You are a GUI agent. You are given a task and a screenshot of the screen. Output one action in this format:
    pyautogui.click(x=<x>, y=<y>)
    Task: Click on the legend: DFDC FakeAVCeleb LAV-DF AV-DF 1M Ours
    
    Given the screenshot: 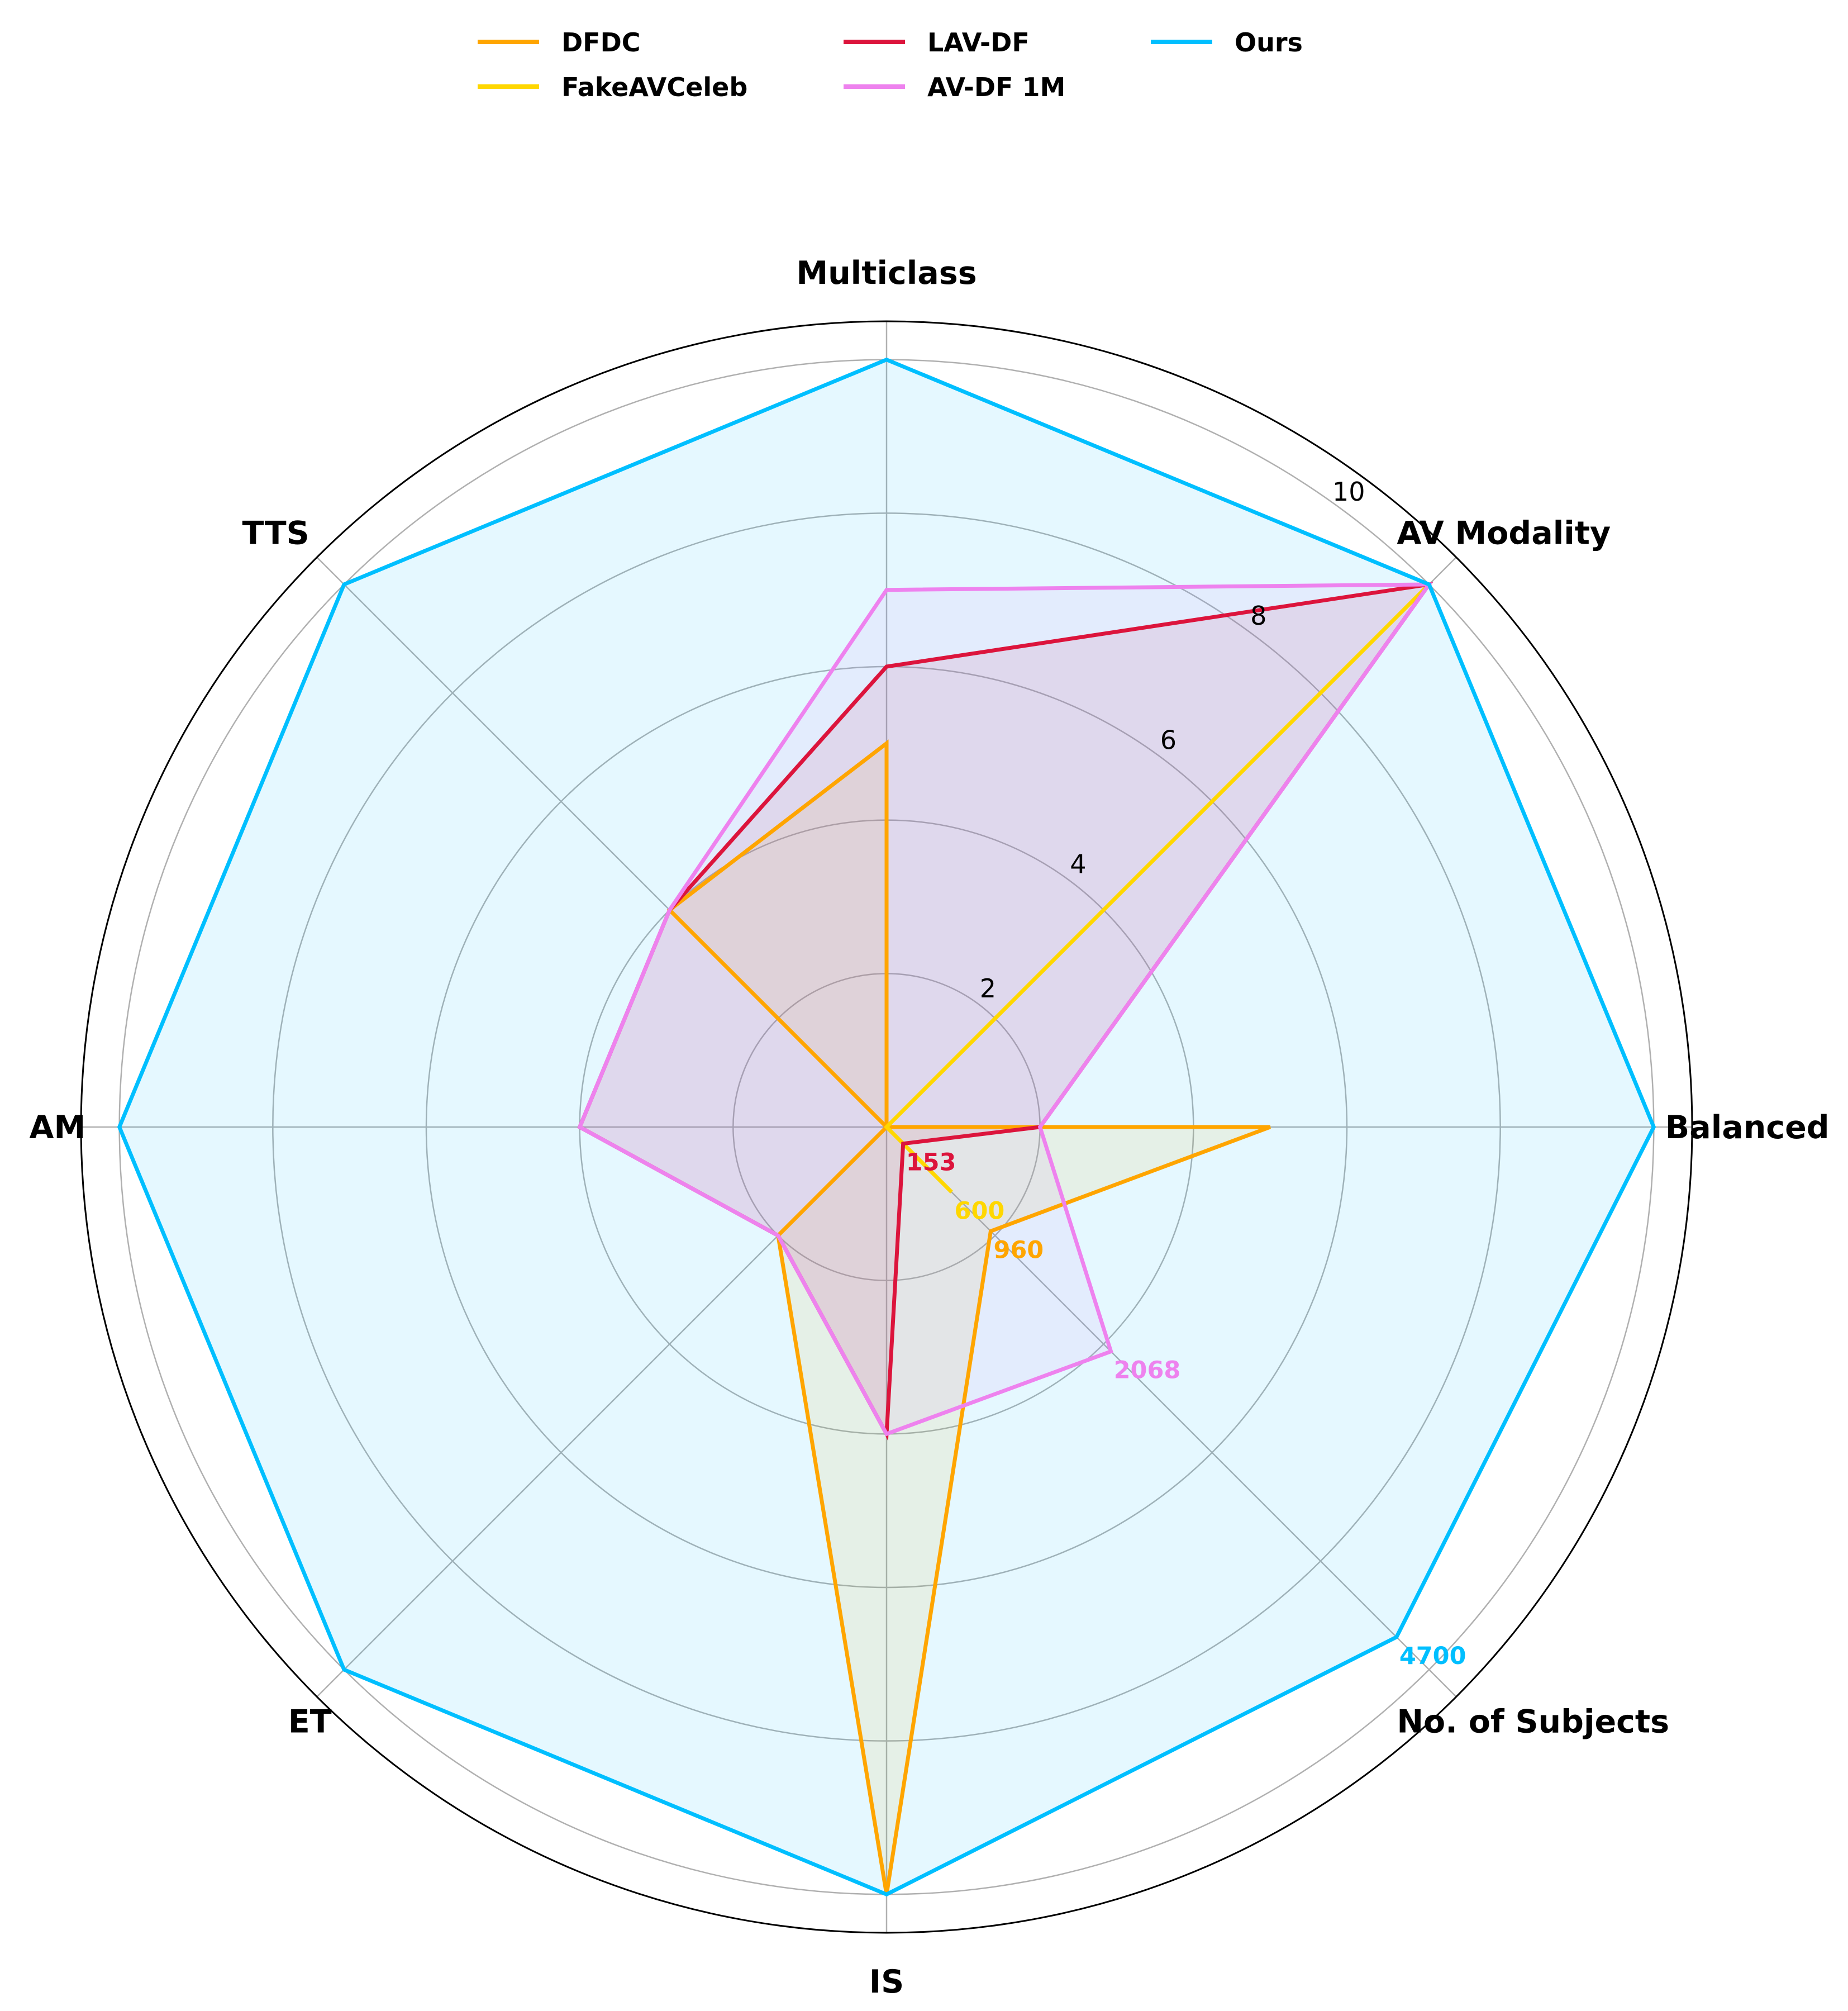 What is the action you would take?
    pyautogui.click(x=890, y=64)
    